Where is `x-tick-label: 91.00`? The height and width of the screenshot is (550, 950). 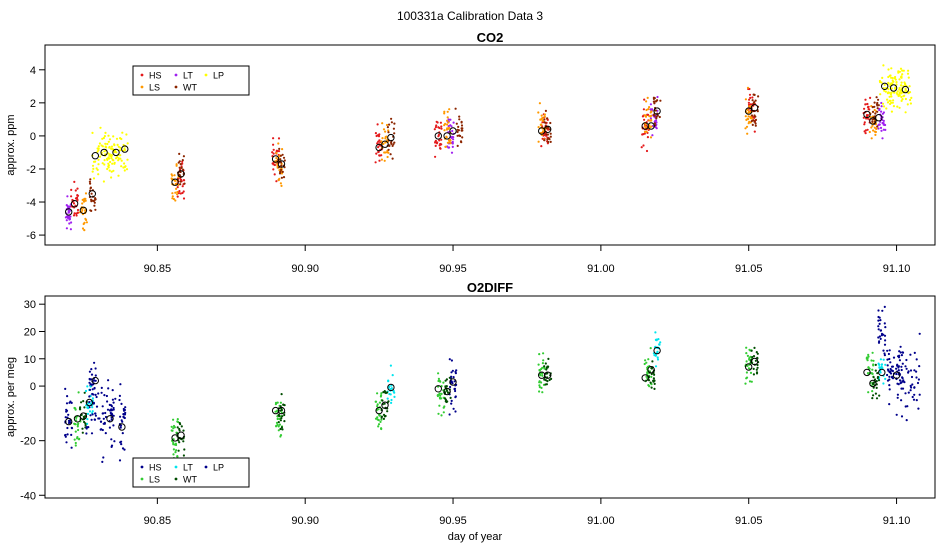
x-tick-label: 91.00 is located at coordinates (601, 521).